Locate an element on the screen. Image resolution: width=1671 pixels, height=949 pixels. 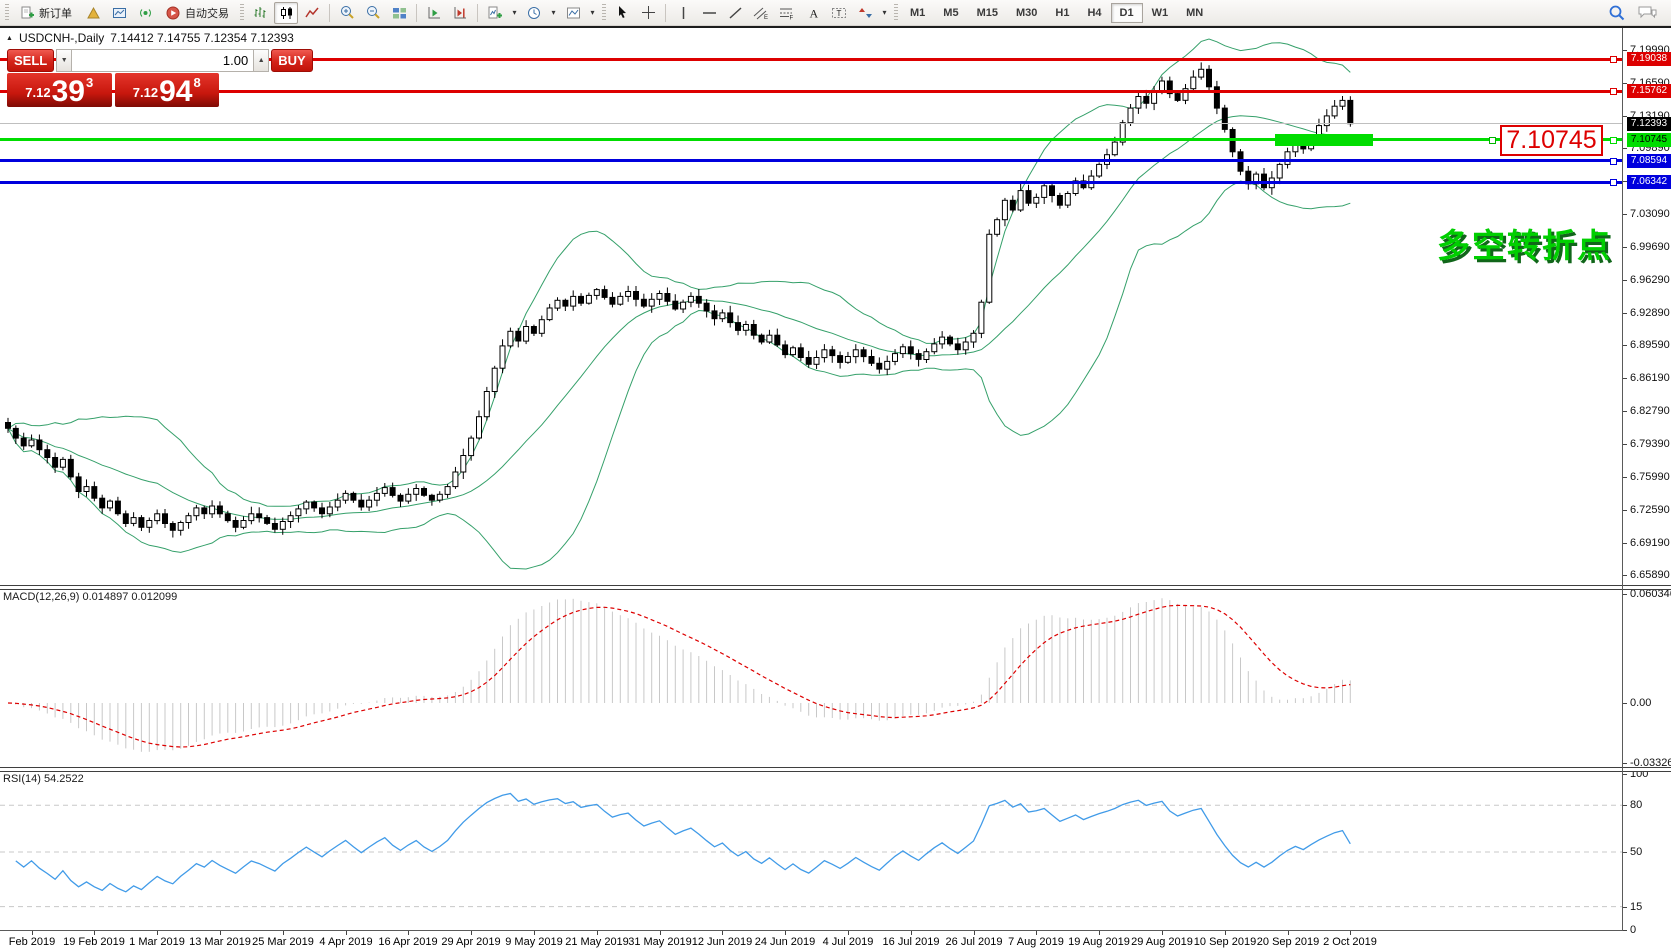
auto-scroll-button is located at coordinates (434, 13).